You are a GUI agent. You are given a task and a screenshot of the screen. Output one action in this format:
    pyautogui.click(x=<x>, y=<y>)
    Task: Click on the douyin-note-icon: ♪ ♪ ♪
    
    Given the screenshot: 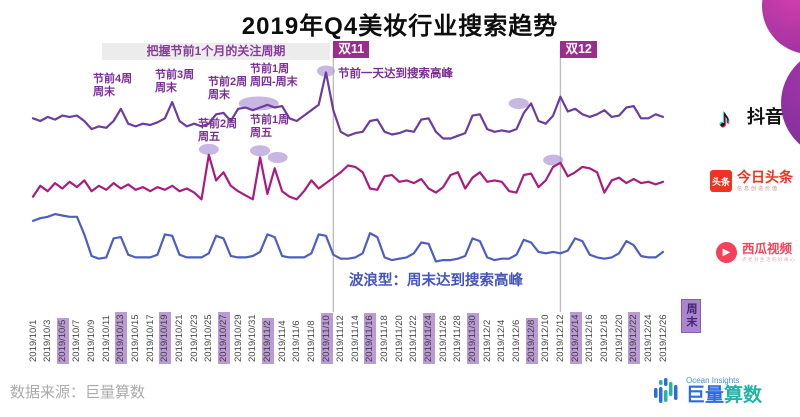 What is the action you would take?
    pyautogui.click(x=724, y=117)
    